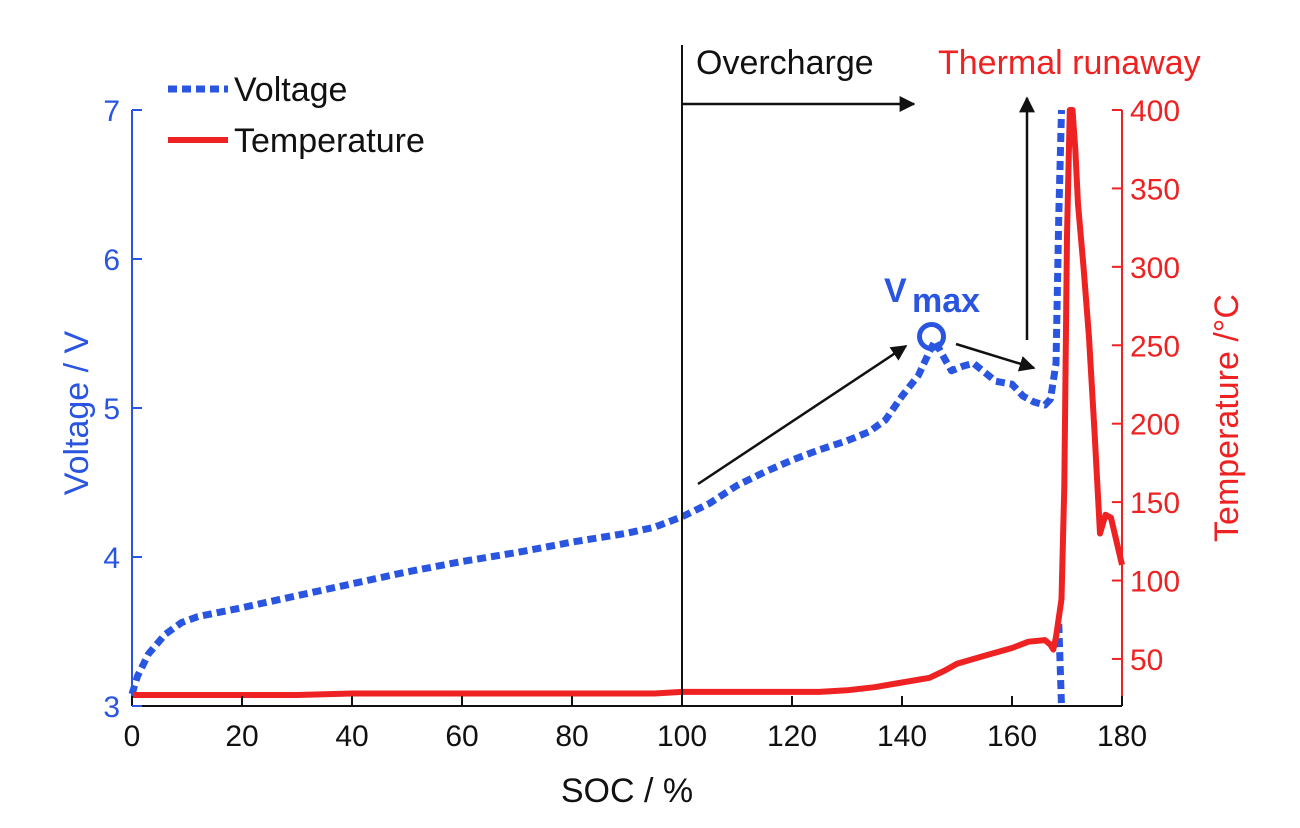 The image size is (1300, 828). Describe the element at coordinates (111, 707) in the screenshot. I see `y-left-tick-label-0: 3` at that location.